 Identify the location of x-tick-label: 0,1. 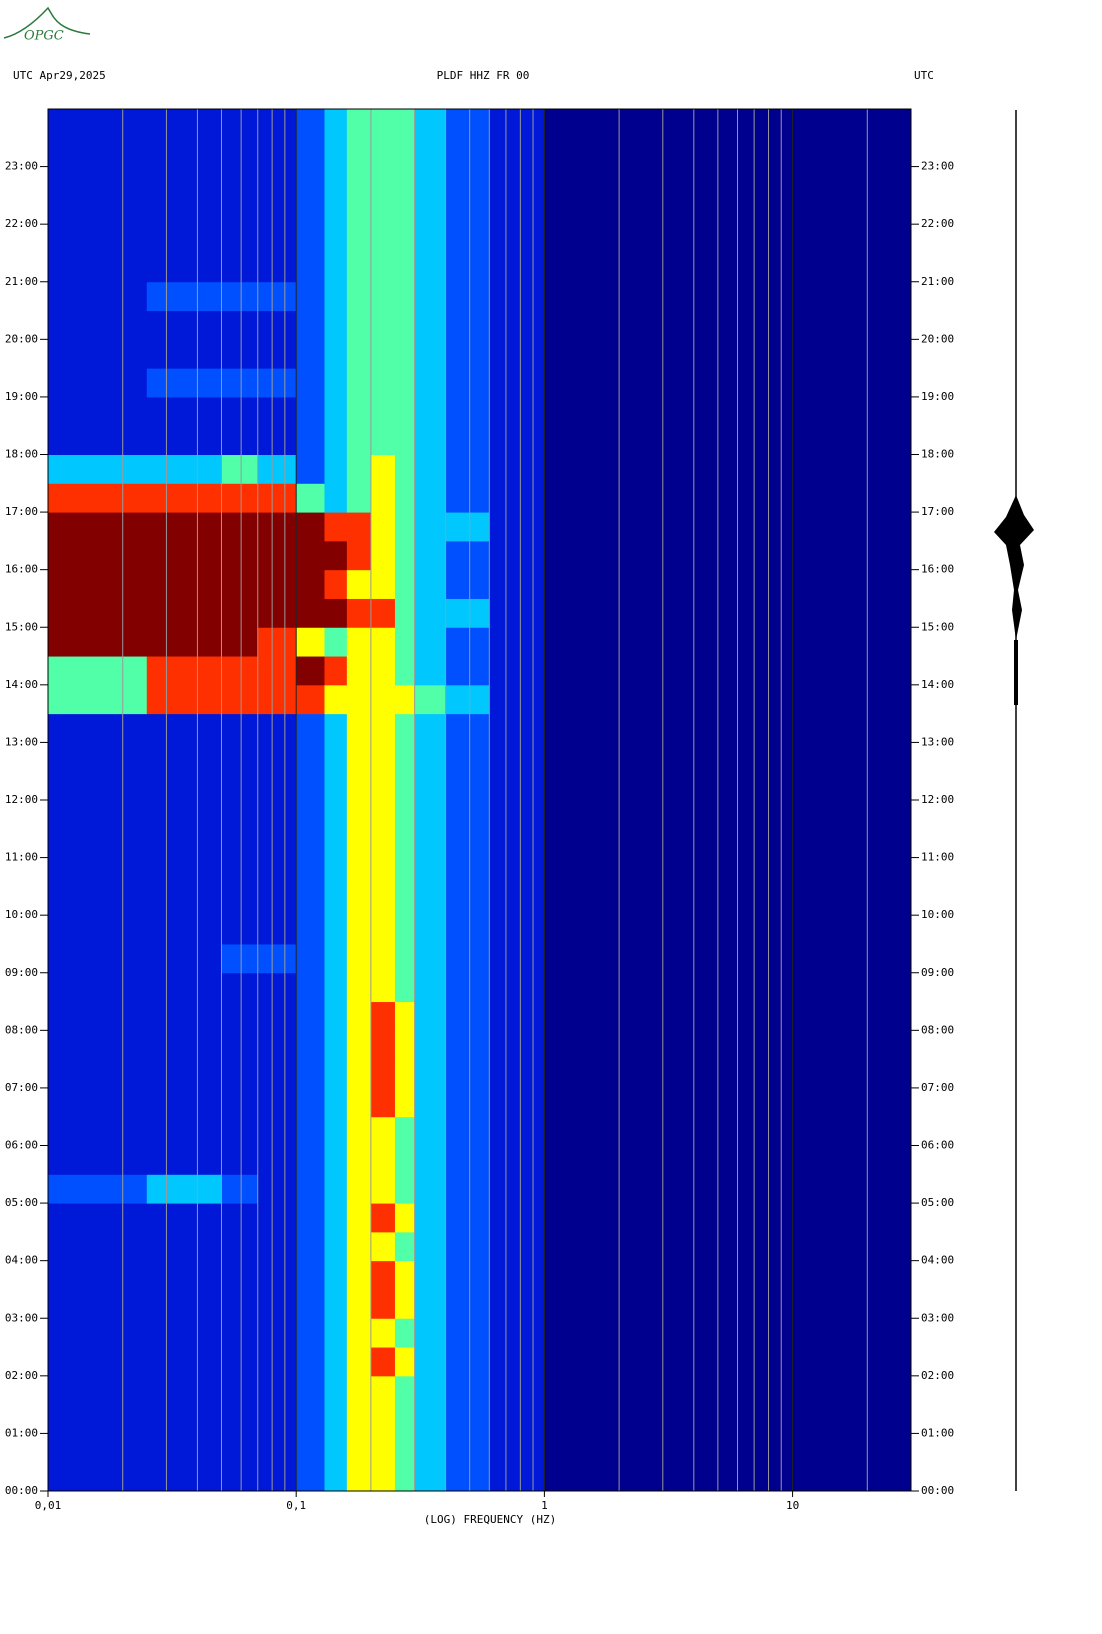
(296, 1505).